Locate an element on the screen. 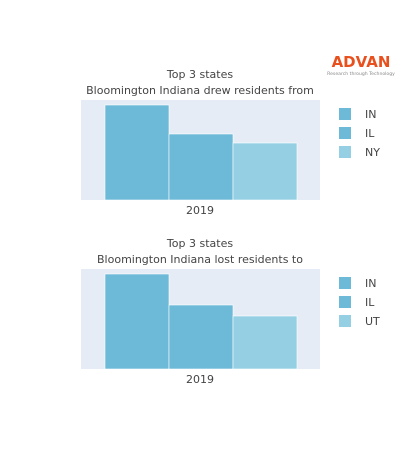 This screenshot has height=450, width=400. legend: IN IL UT is located at coordinates (359, 302).